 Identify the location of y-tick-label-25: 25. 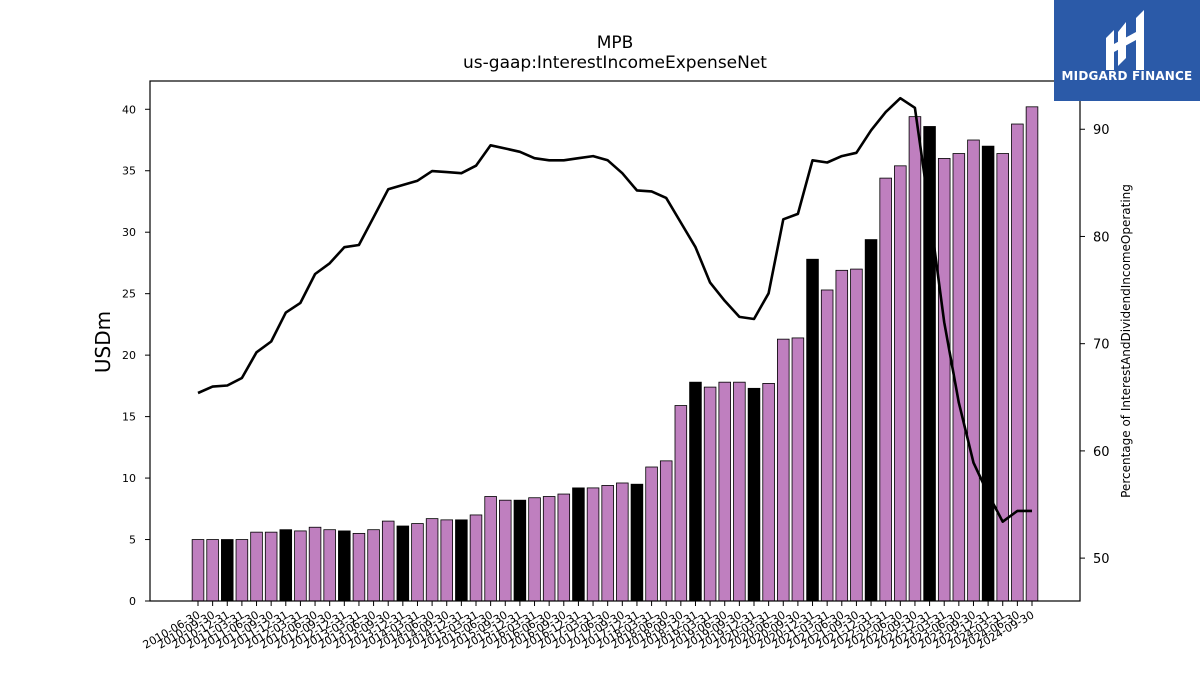
(129, 294).